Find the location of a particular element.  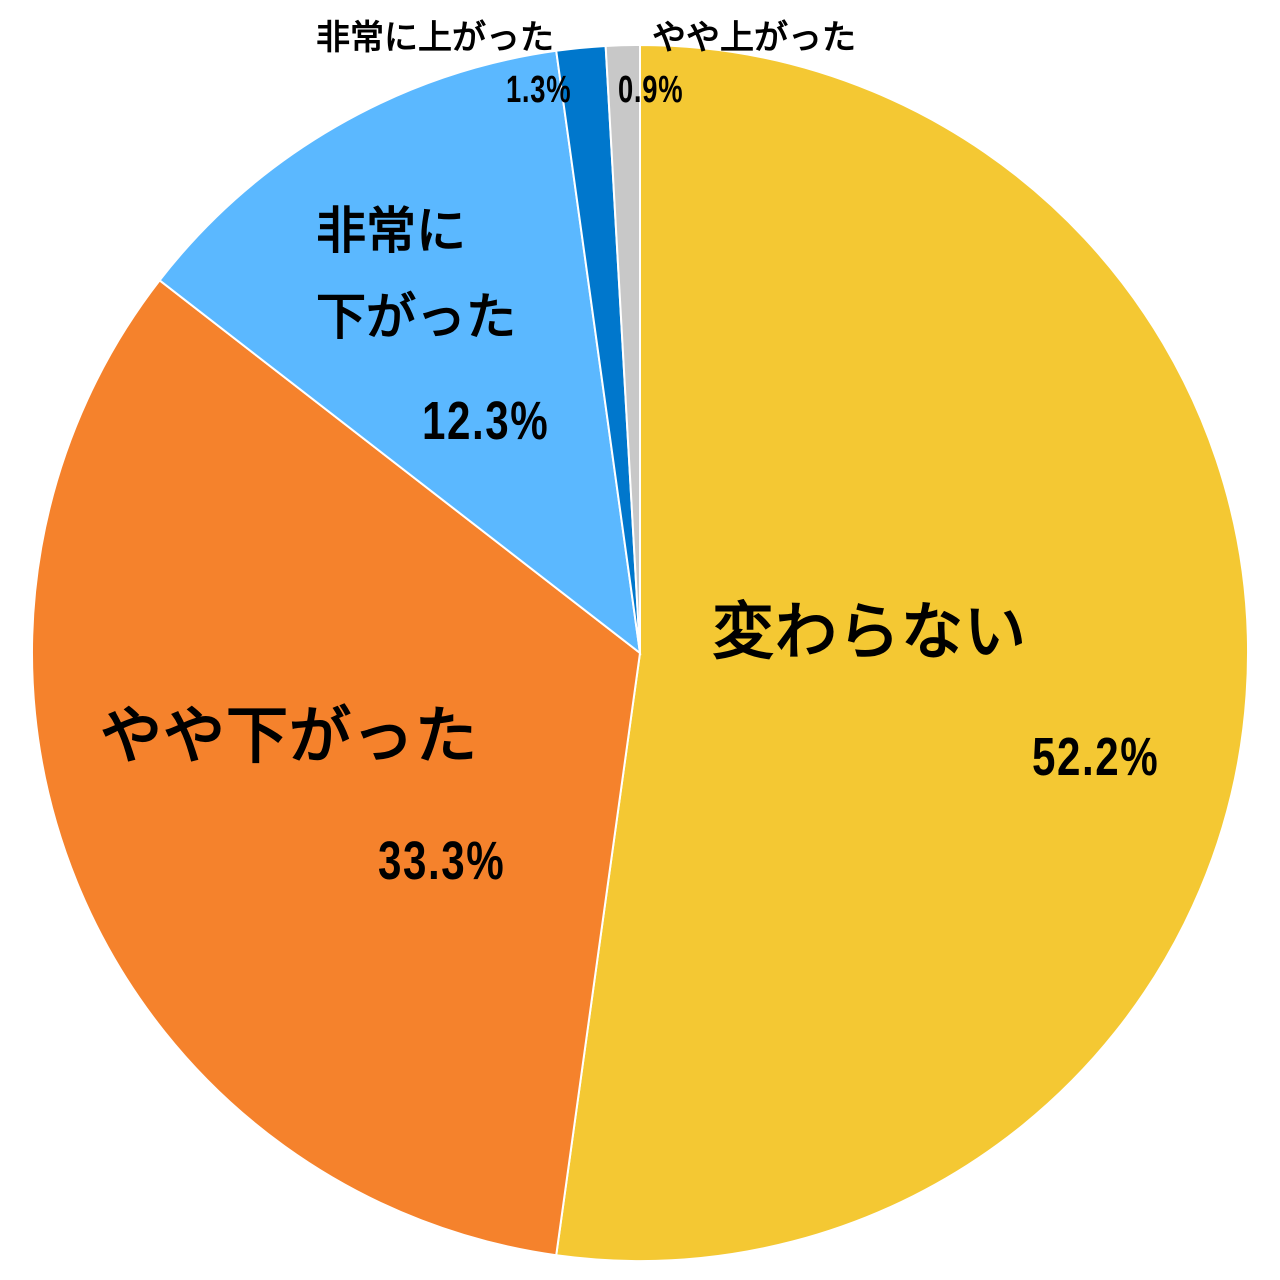

label-slightly-down: やや下がった is located at coordinates (289, 735).